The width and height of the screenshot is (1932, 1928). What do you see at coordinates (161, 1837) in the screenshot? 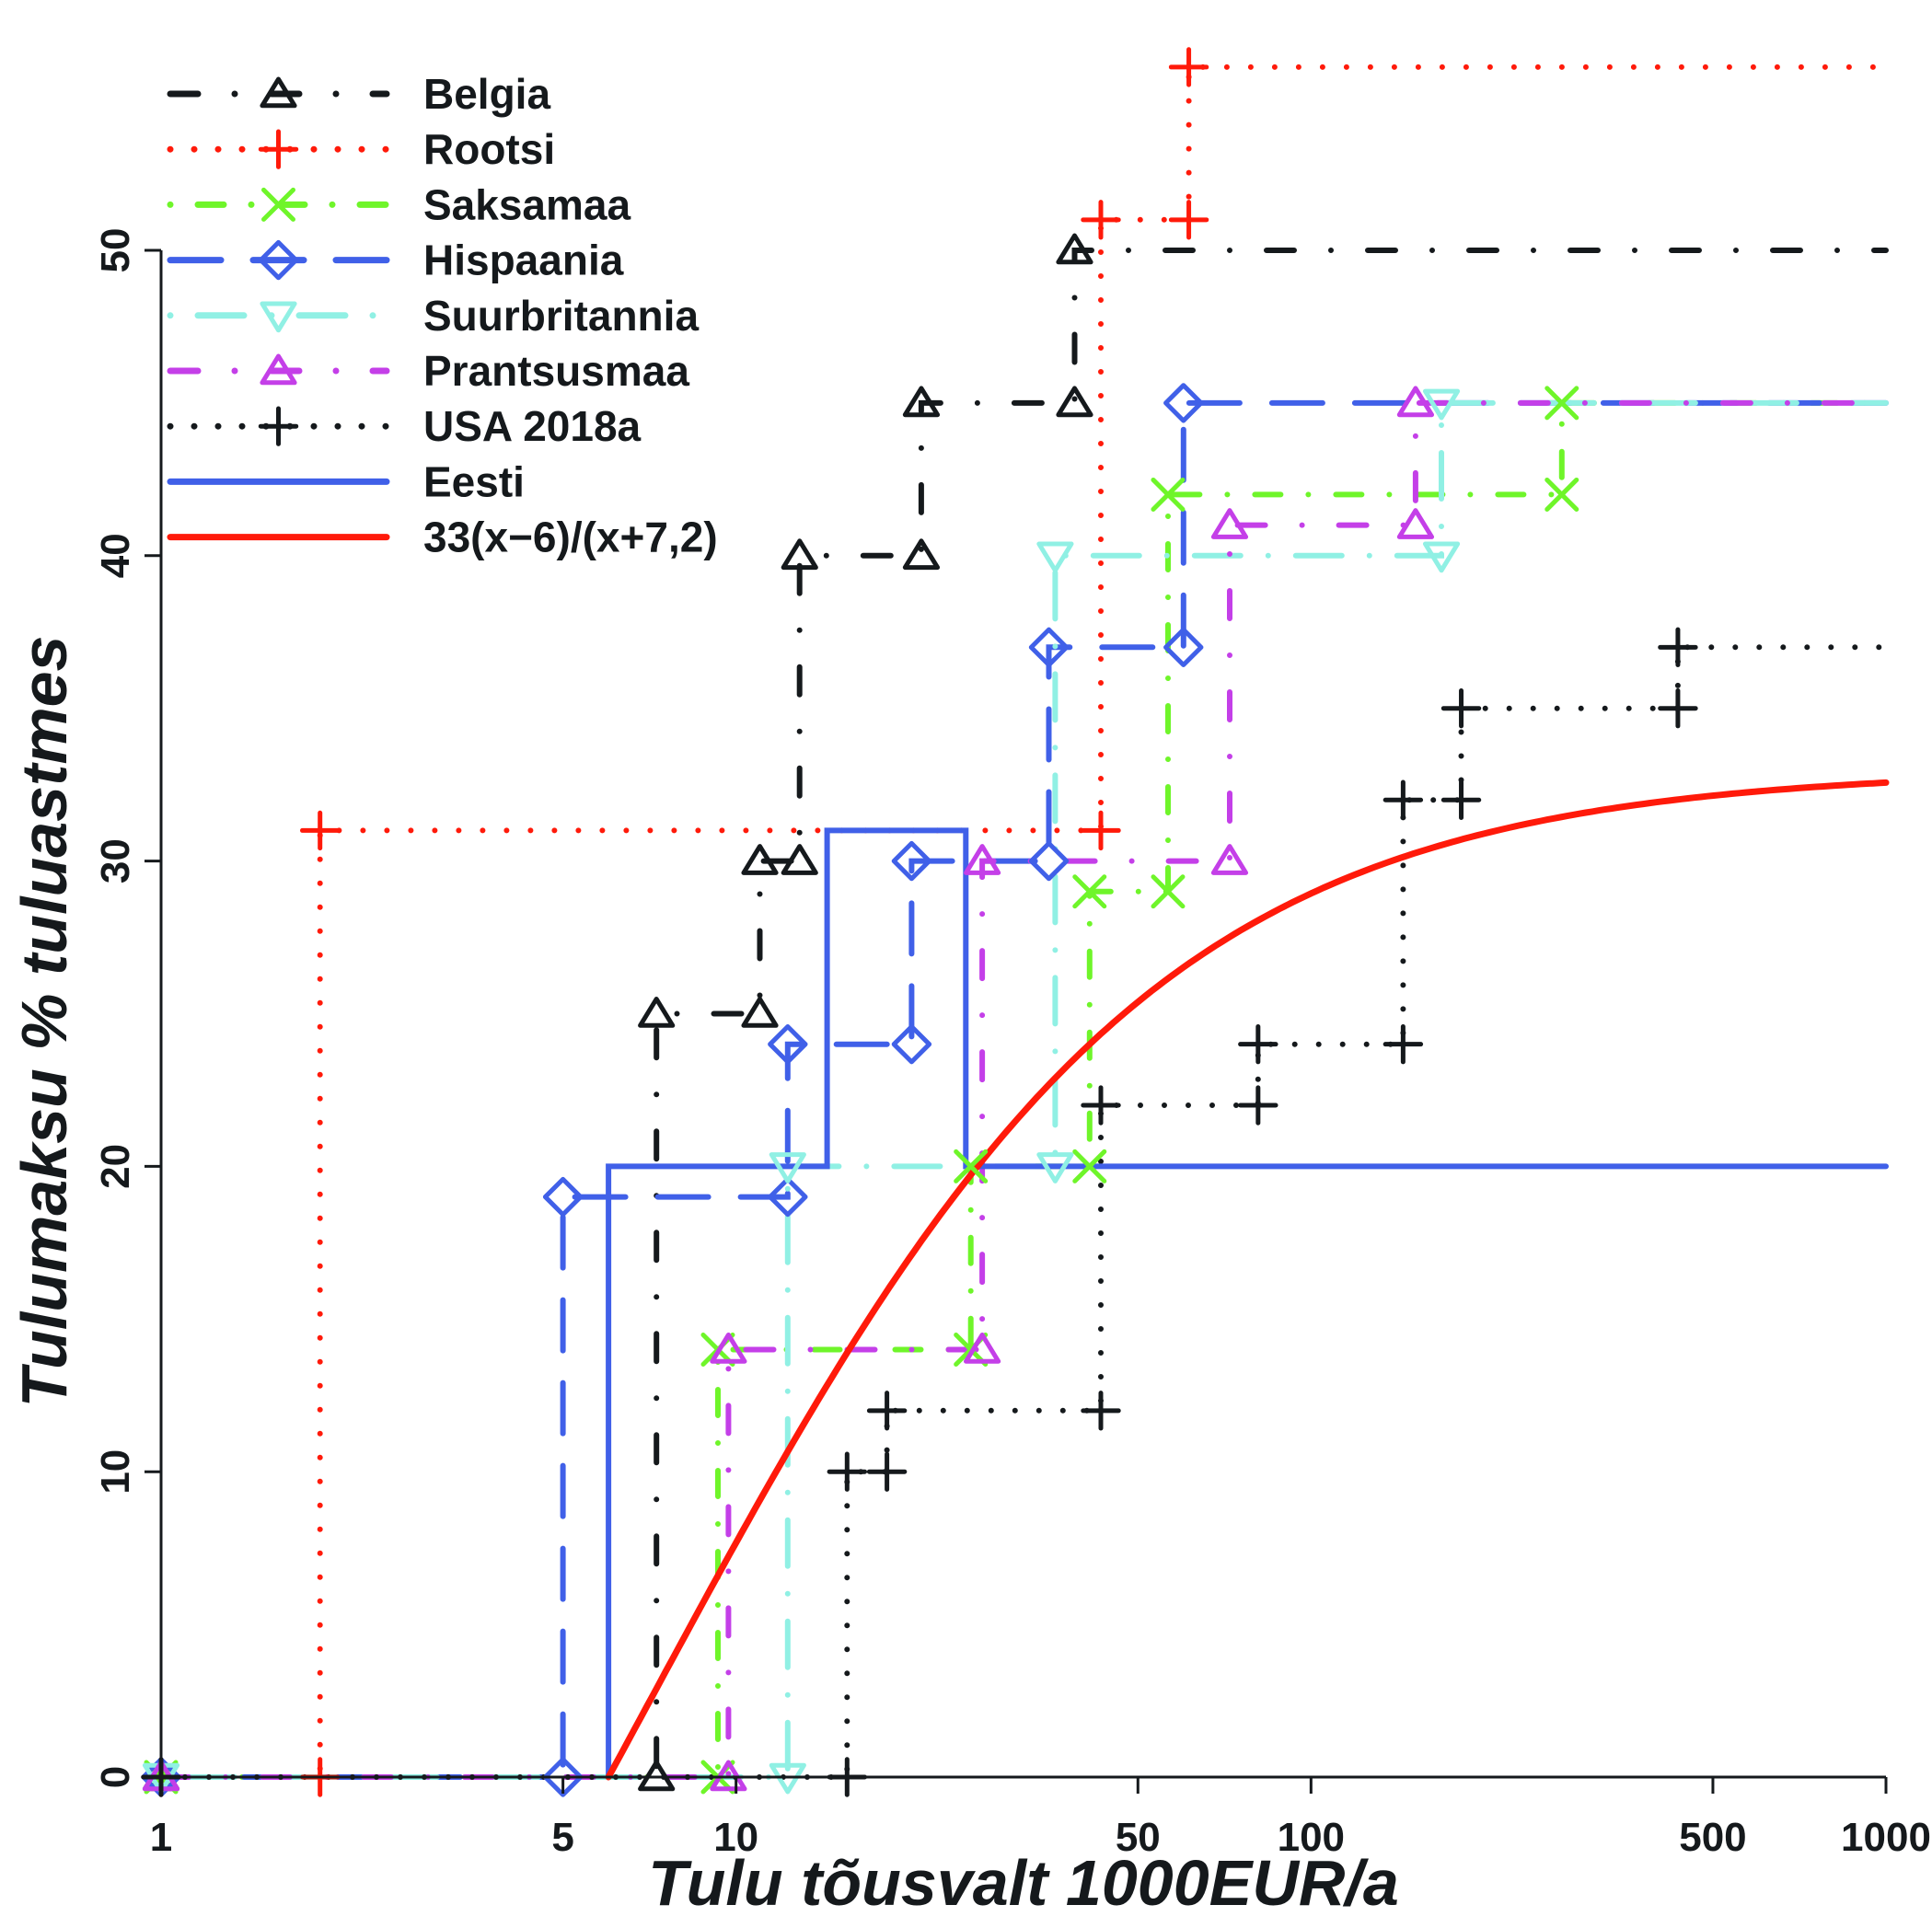
I see `x-tick-label: 1` at bounding box center [161, 1837].